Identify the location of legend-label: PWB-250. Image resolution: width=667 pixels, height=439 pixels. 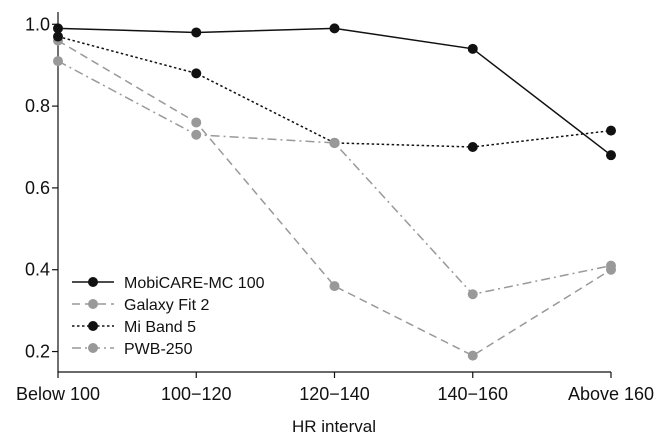
(158, 349).